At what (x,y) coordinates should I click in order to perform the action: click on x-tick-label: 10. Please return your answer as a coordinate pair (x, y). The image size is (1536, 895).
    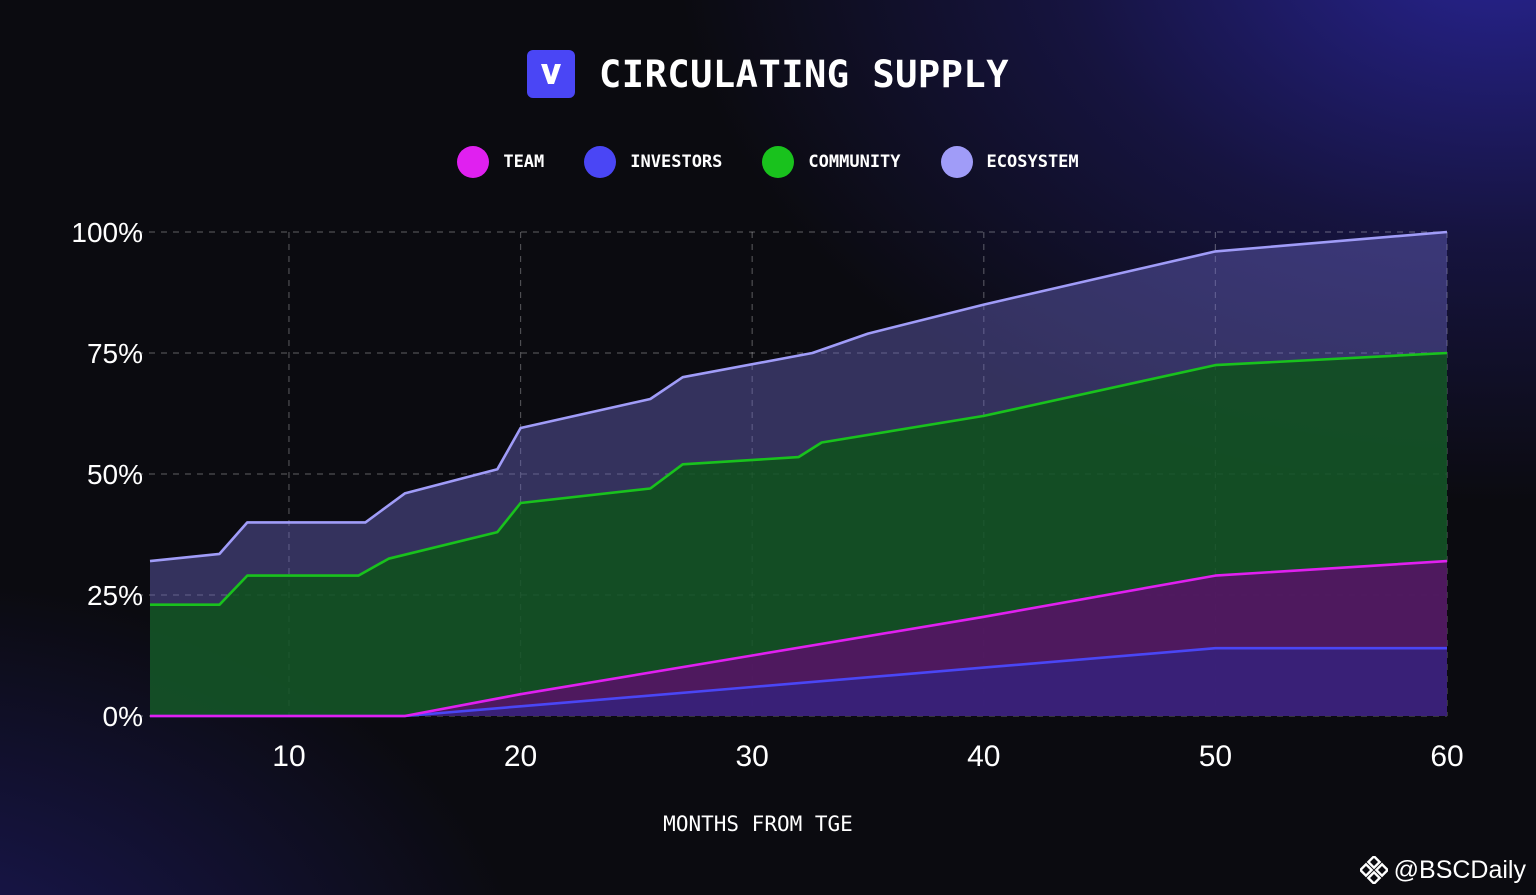
    Looking at the image, I should click on (288, 756).